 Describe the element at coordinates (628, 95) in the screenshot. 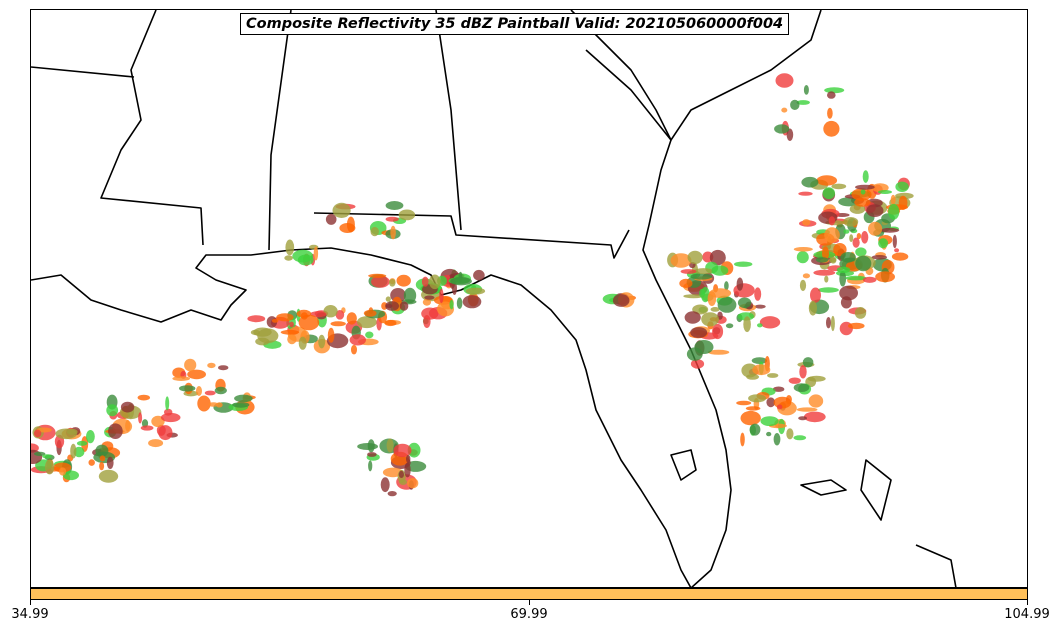

I see `state-border-ga-sc` at that location.